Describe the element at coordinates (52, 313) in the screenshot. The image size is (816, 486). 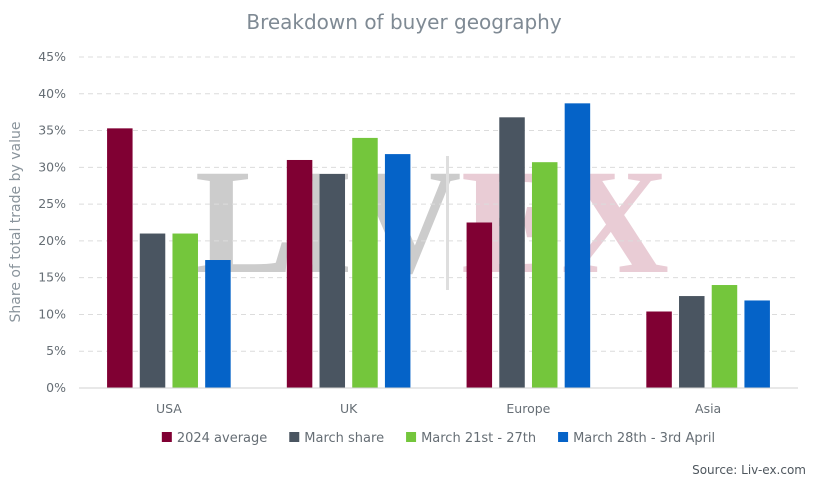
I see `y-tick-label: 10%` at that location.